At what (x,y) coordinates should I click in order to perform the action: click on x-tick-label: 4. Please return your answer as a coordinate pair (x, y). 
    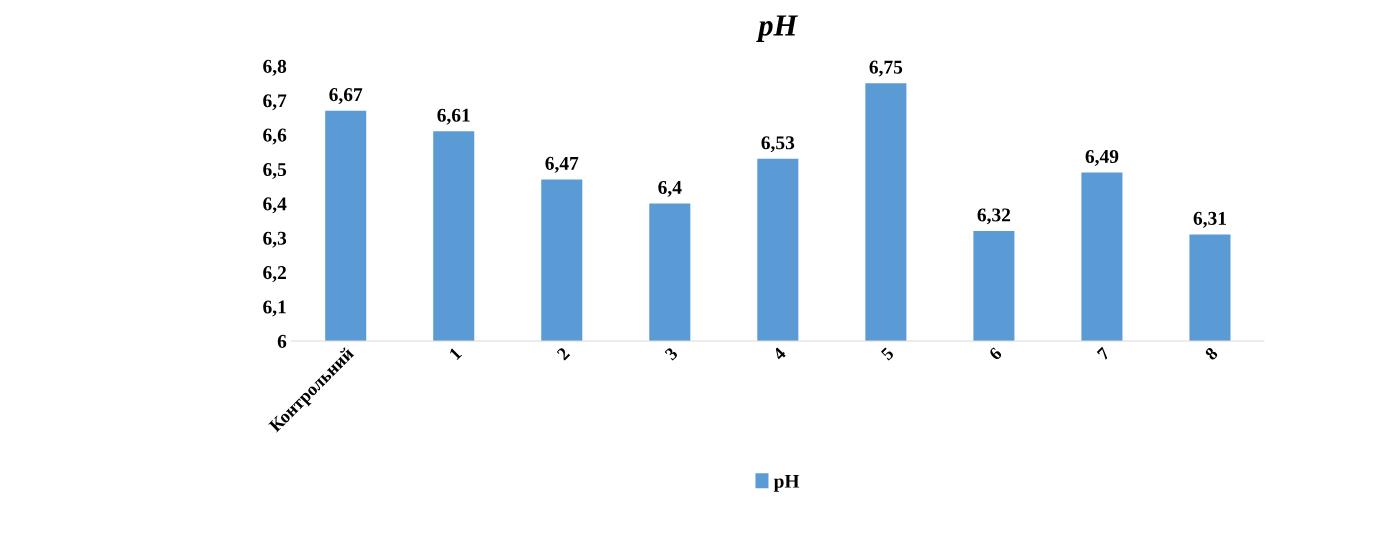
    Looking at the image, I should click on (779, 353).